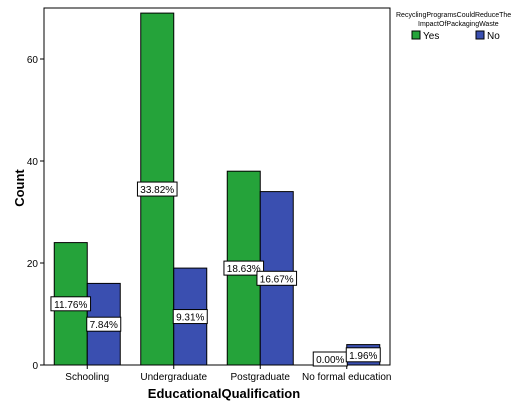 The image size is (524, 419). What do you see at coordinates (458, 24) in the screenshot?
I see `legend-title: ImpactOfPackagingWaste` at bounding box center [458, 24].